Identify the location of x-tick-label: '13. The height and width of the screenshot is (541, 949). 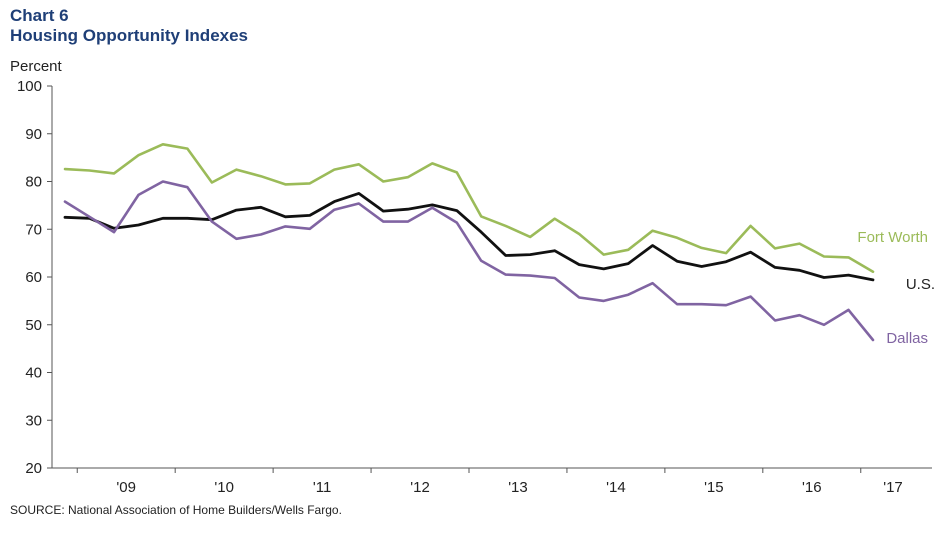
(518, 487).